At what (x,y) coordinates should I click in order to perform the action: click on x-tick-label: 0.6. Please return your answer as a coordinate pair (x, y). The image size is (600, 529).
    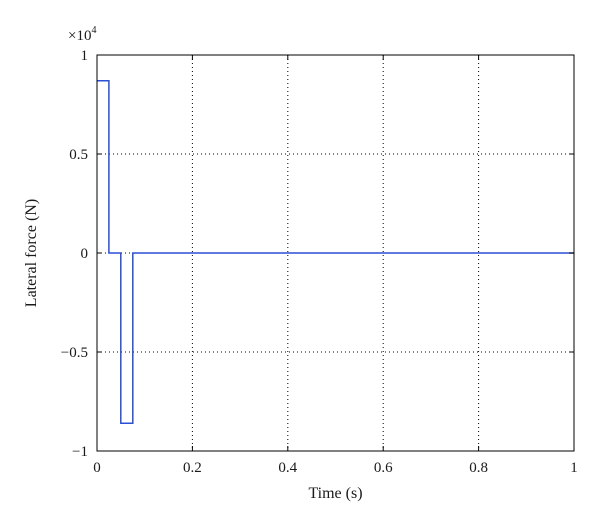
    Looking at the image, I should click on (383, 468).